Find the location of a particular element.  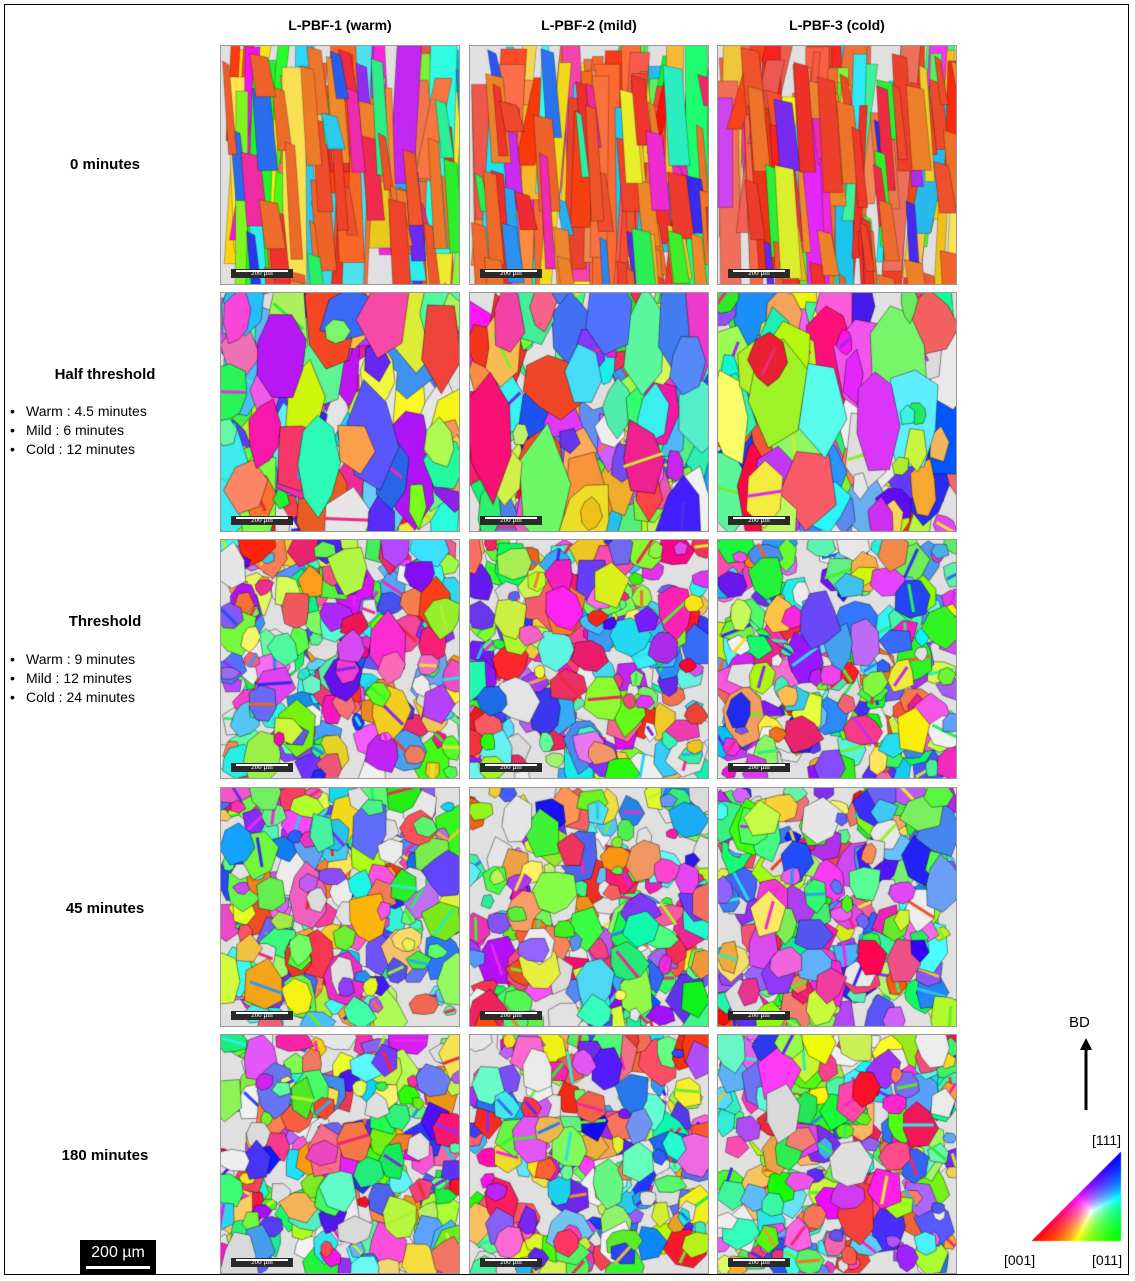

column-header-cold: L-PBF-3 (cold) is located at coordinates (837, 25).